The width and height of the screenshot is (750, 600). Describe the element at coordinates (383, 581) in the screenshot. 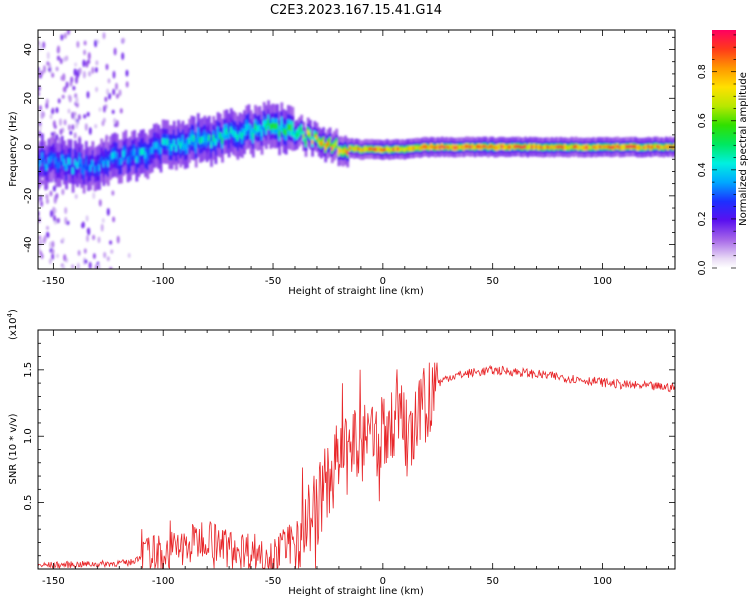

I see `x-tick-label: 0` at that location.